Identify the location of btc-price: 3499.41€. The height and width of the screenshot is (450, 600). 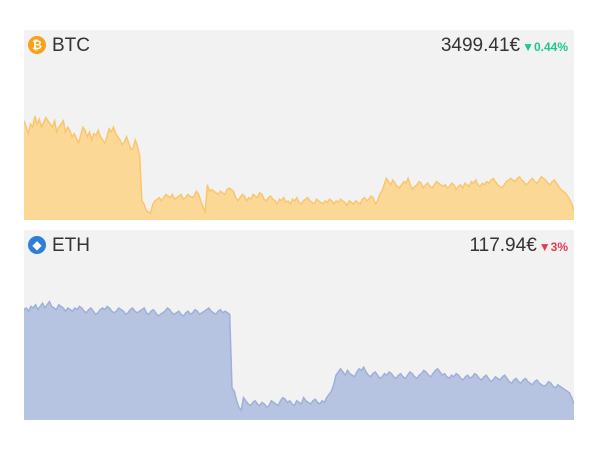
(480, 45).